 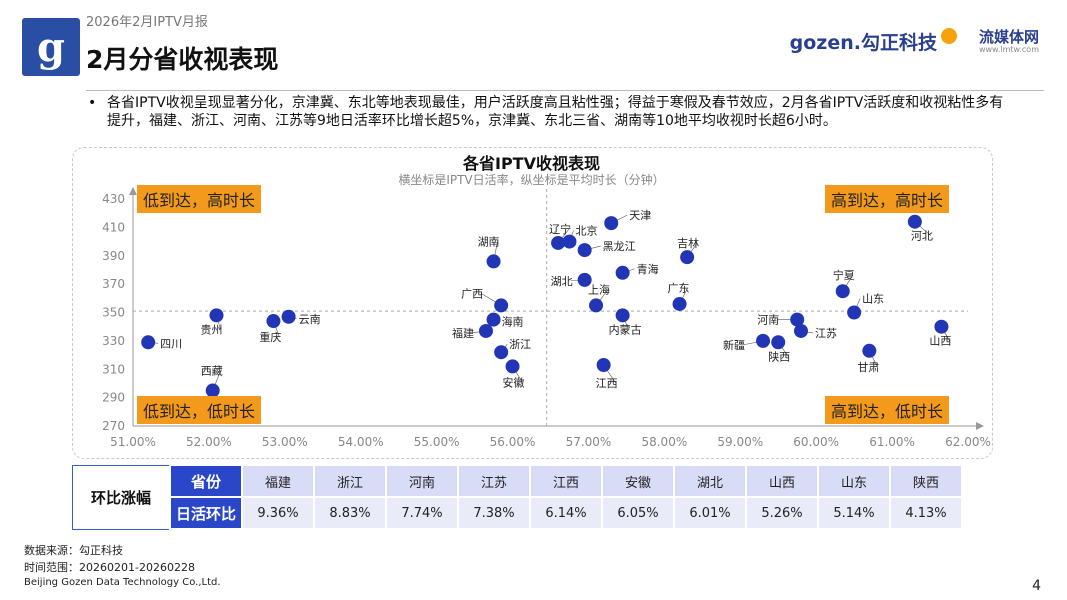 What do you see at coordinates (199, 199) in the screenshot?
I see `quadrant-label-top-left: 低到达，高时长` at bounding box center [199, 199].